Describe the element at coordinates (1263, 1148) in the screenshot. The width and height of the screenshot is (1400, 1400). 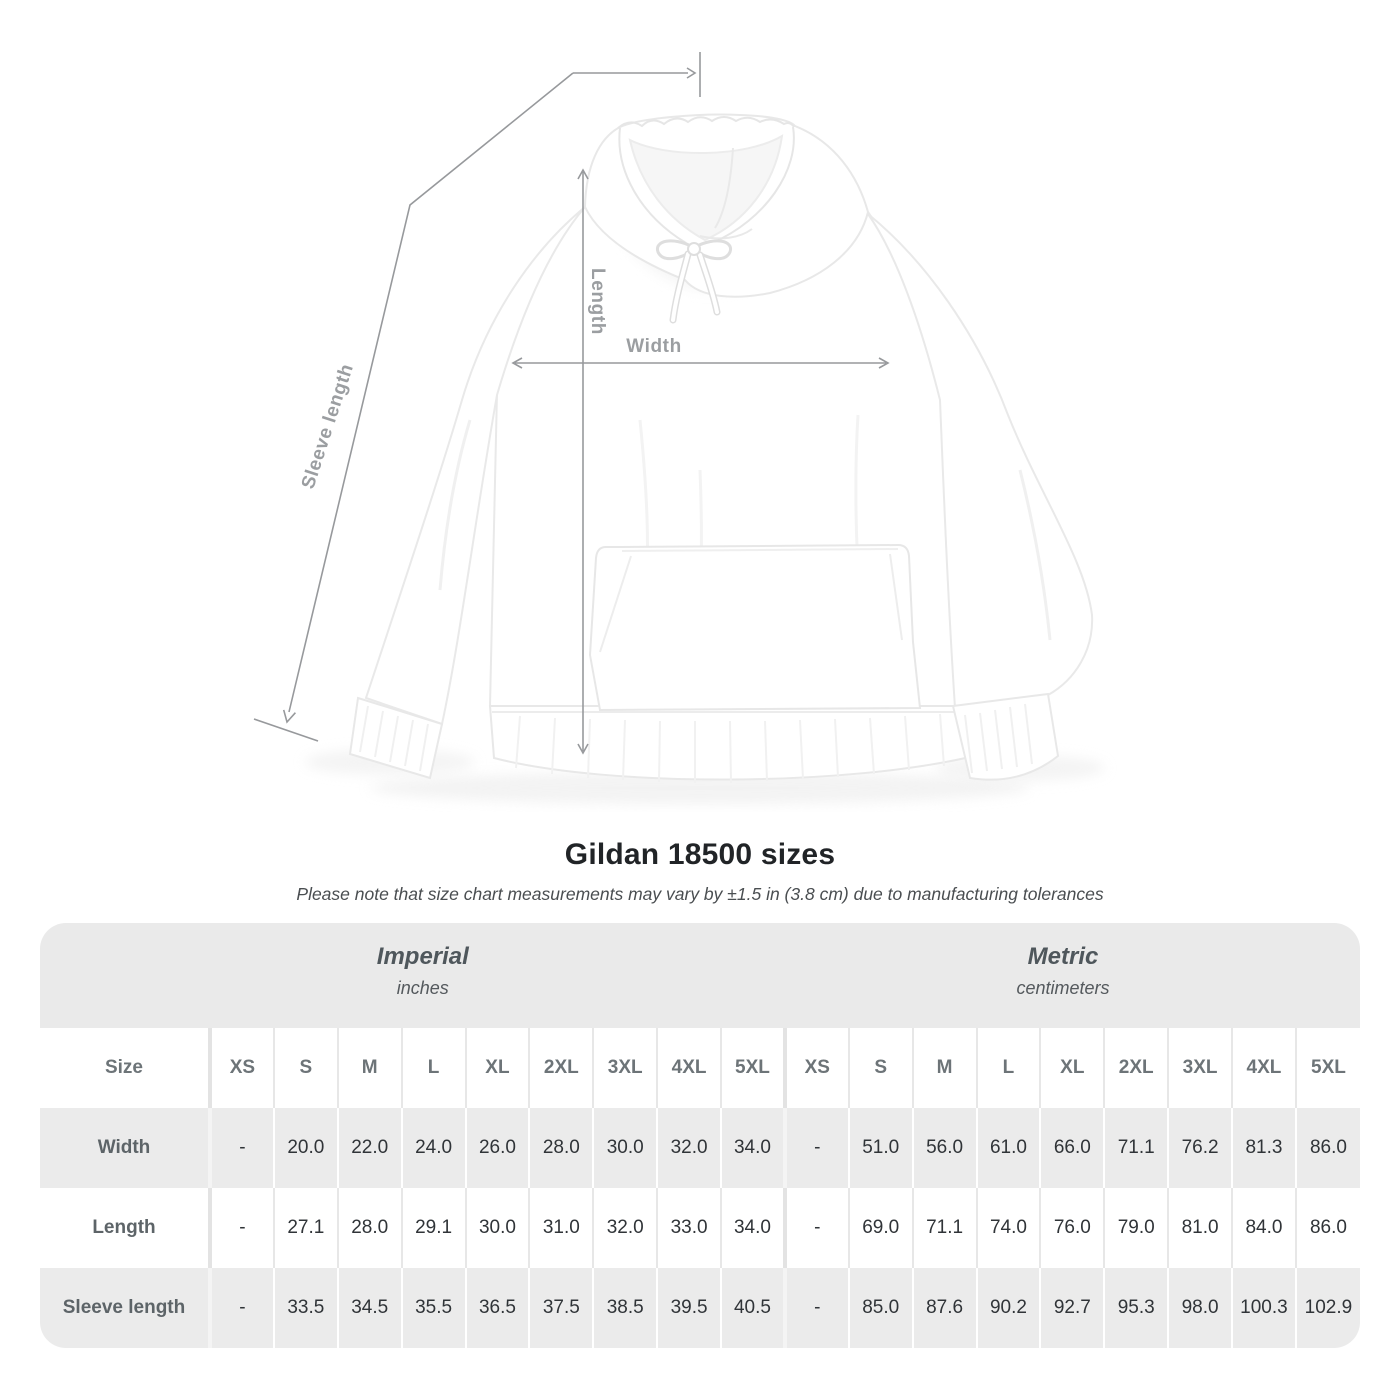
I see `metric-value-cell: 81.3` at that location.